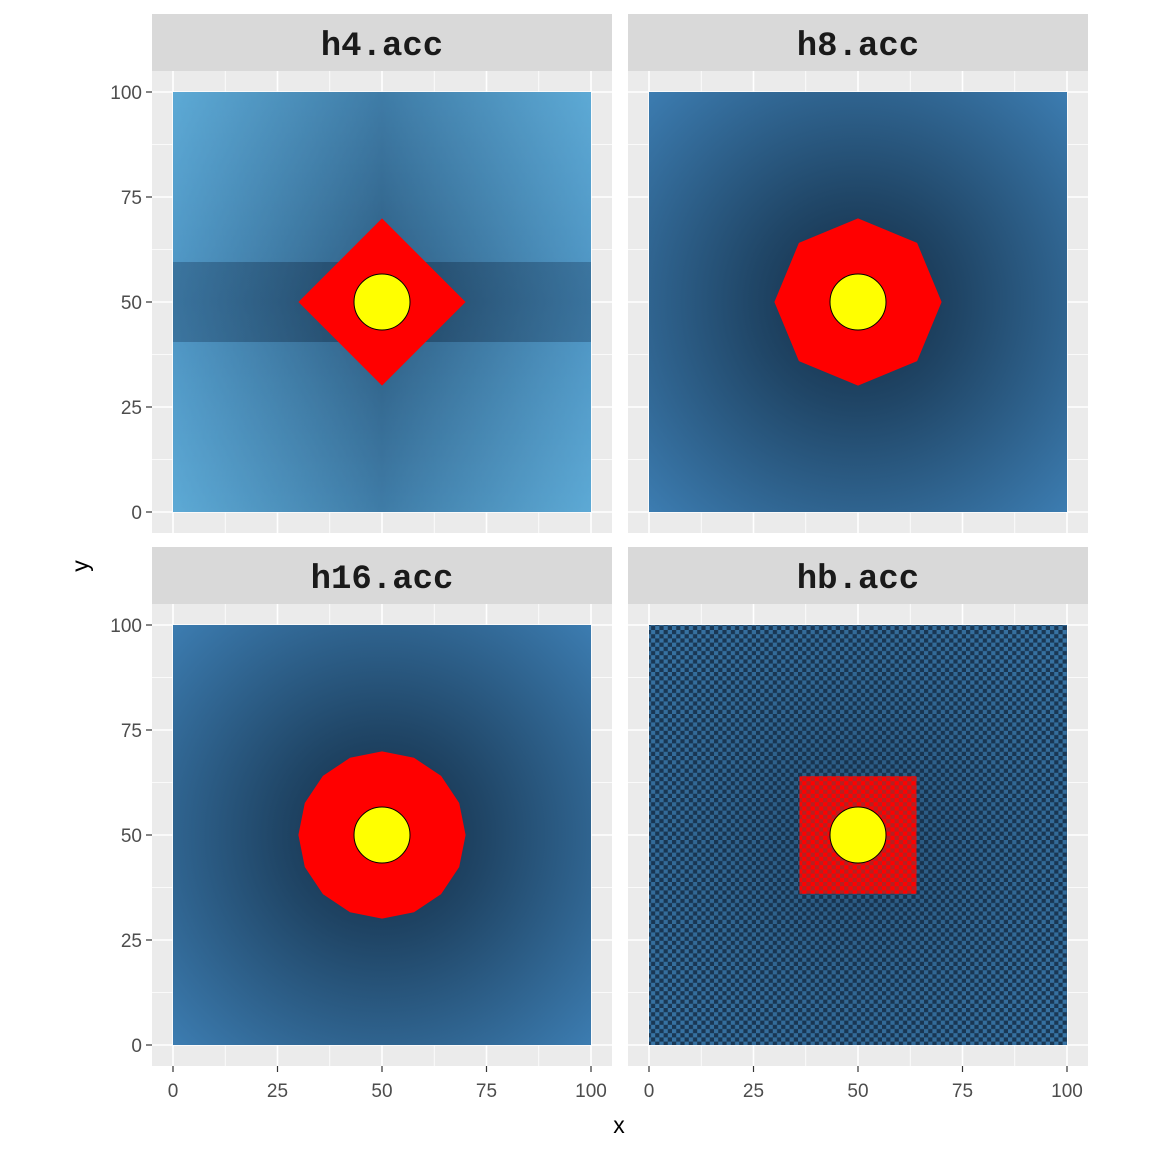 This screenshot has height=1152, width=1152. I want to click on facet-strip-label: h4.acc, so click(382, 47).